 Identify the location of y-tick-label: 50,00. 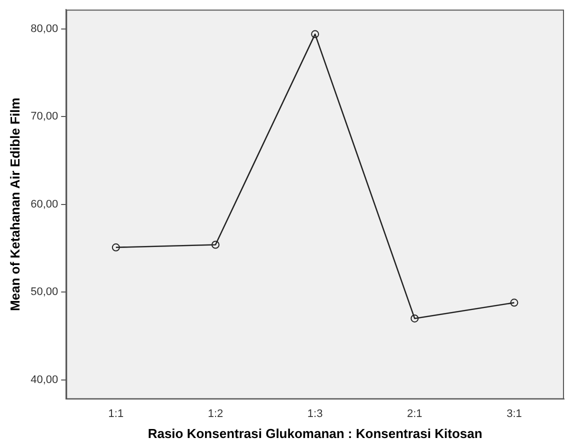
(44, 292).